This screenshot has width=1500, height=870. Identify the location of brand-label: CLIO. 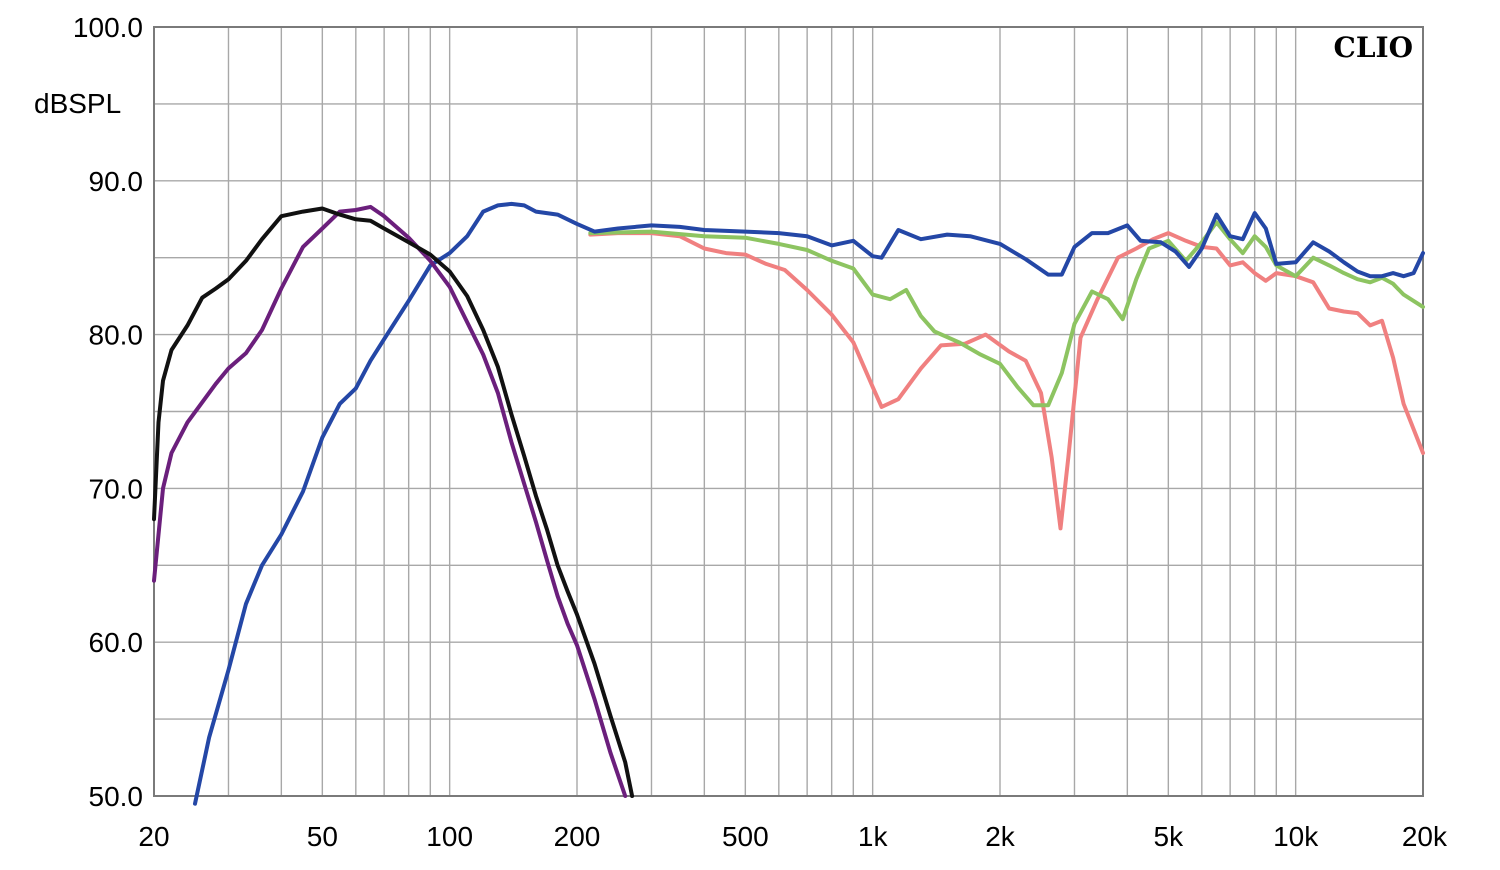
(1373, 47).